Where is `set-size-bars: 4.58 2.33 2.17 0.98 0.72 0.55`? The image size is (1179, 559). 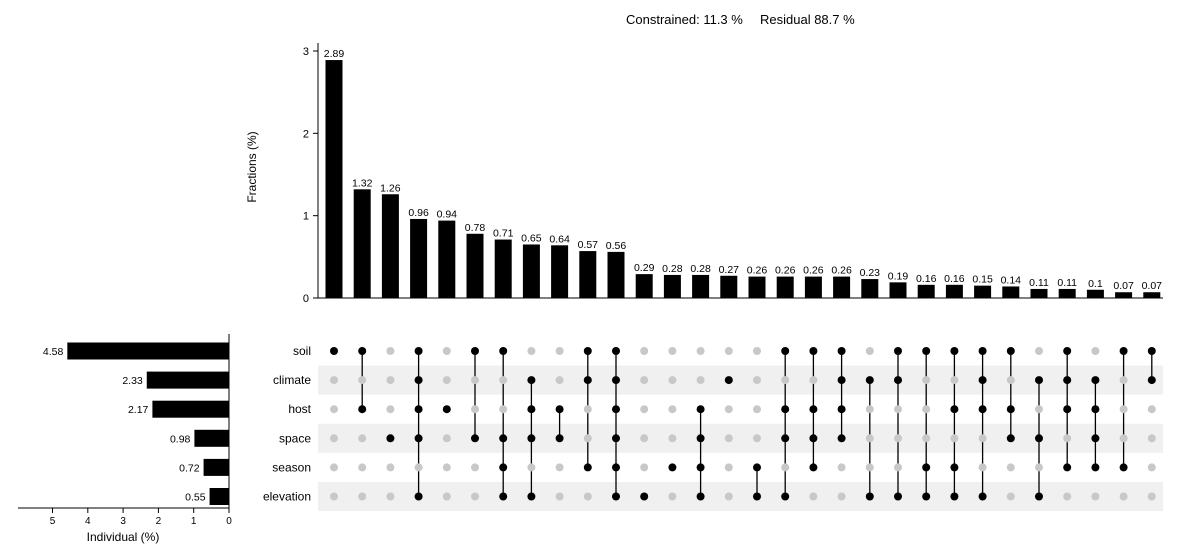
set-size-bars: 4.58 2.33 2.17 0.98 0.72 0.55 is located at coordinates (136, 423).